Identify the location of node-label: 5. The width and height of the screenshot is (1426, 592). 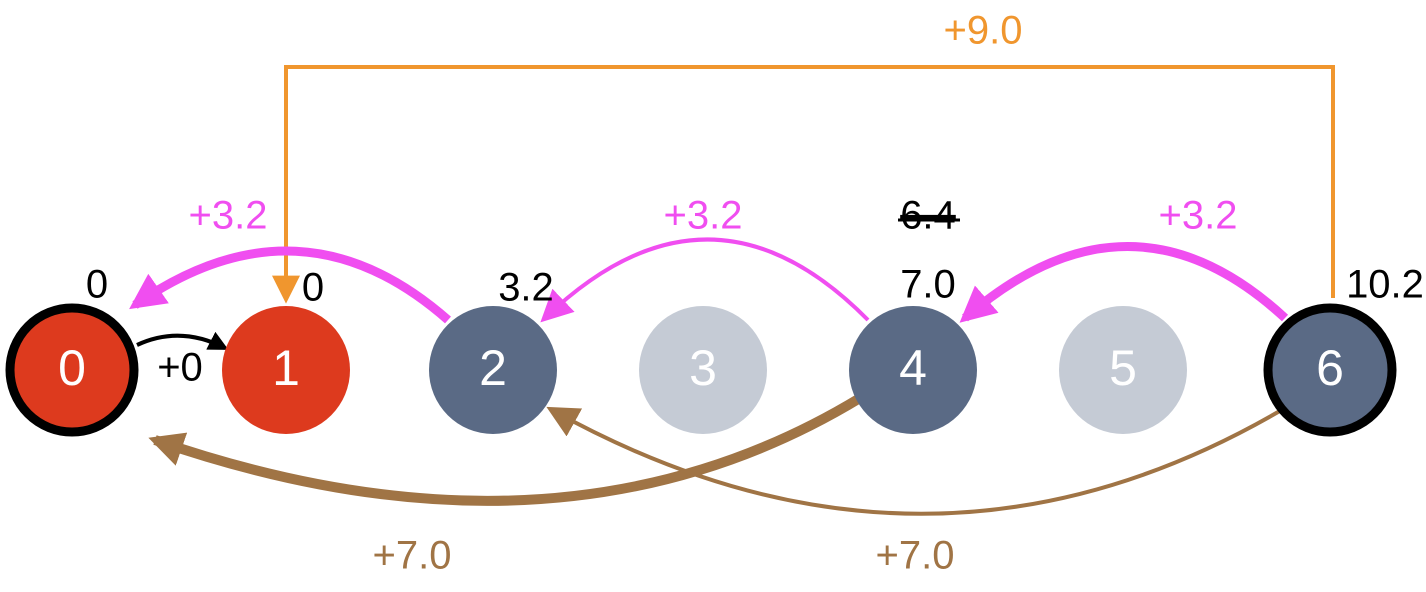
(1123, 368).